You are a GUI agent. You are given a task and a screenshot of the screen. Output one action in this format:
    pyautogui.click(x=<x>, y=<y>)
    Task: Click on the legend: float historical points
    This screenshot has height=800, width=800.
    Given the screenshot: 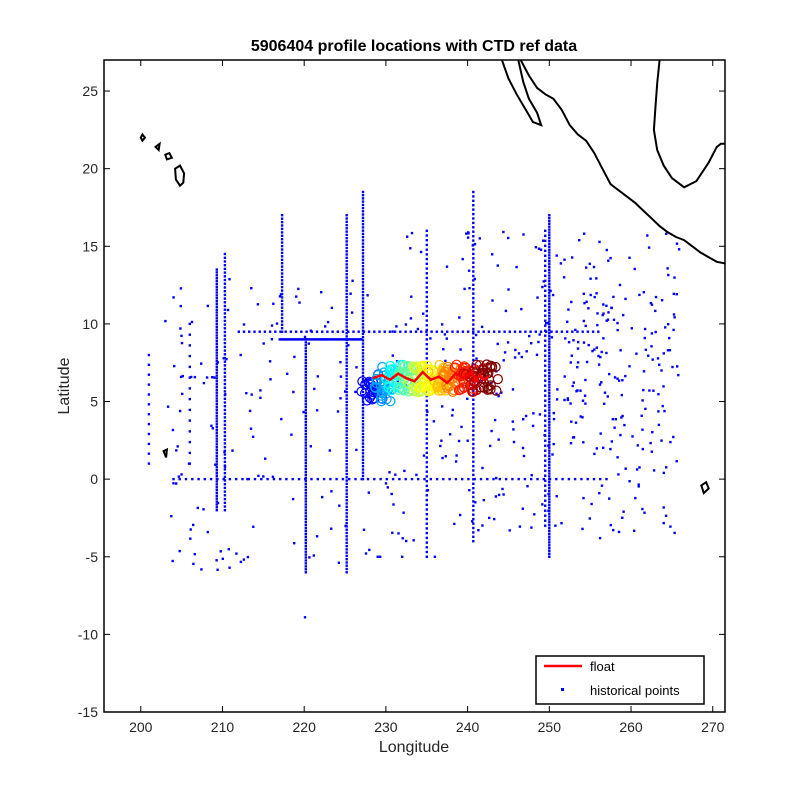 What is the action you would take?
    pyautogui.click(x=620, y=680)
    